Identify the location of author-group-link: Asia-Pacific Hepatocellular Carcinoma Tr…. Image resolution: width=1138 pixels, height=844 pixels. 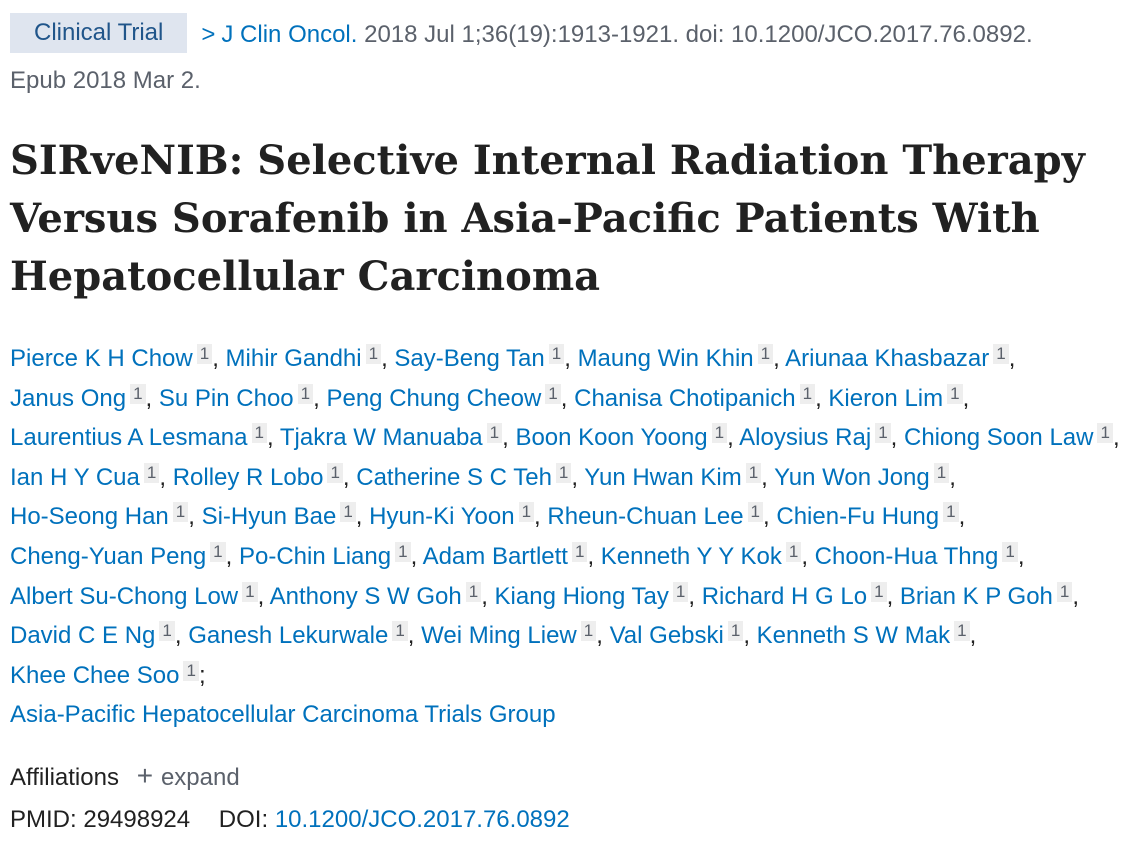
(283, 715).